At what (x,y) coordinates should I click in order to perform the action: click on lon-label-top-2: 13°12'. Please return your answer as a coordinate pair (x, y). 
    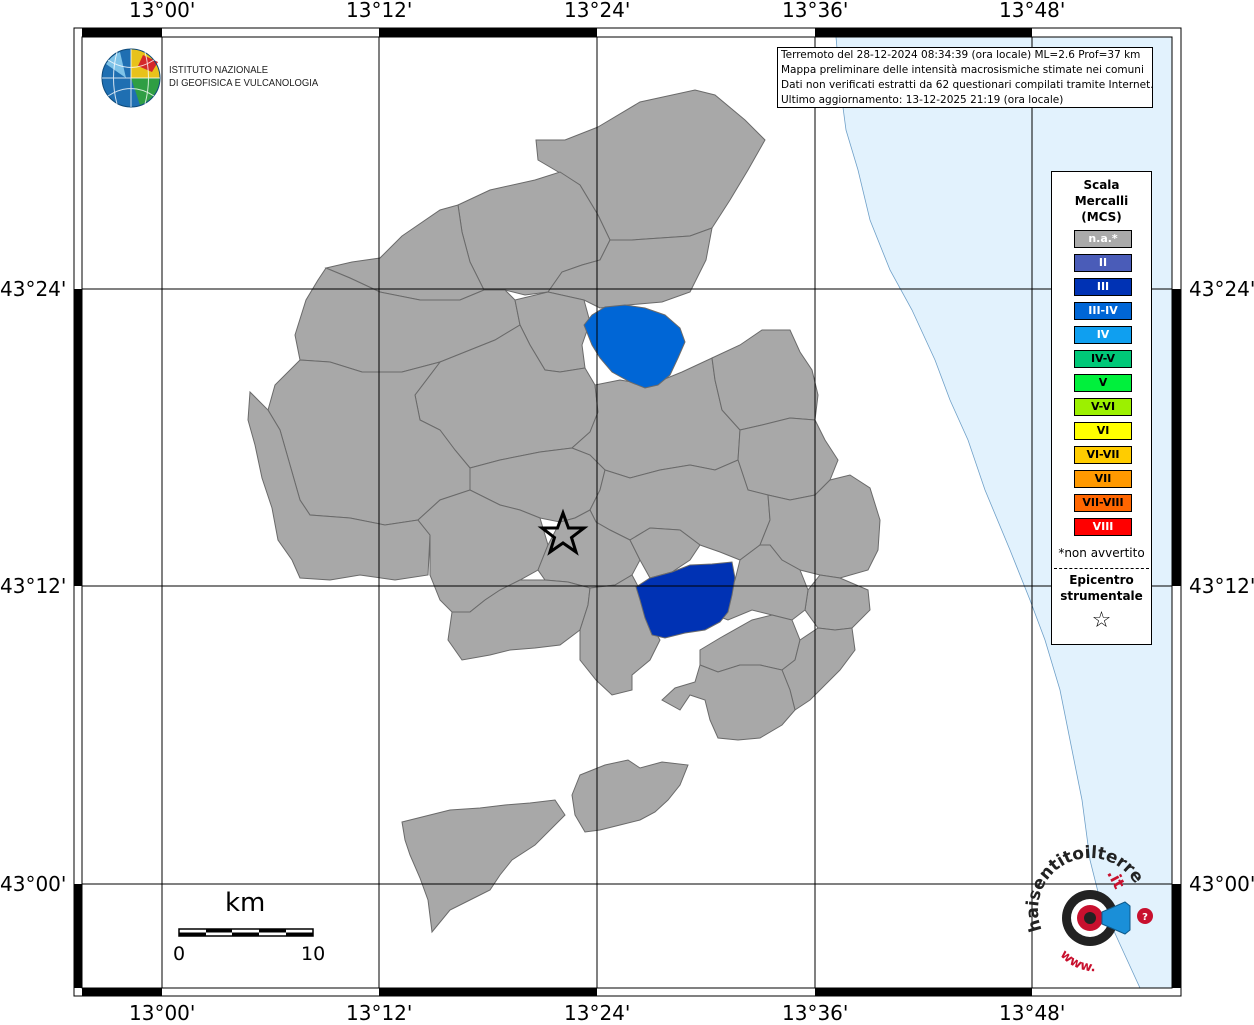
    Looking at the image, I should click on (379, 11).